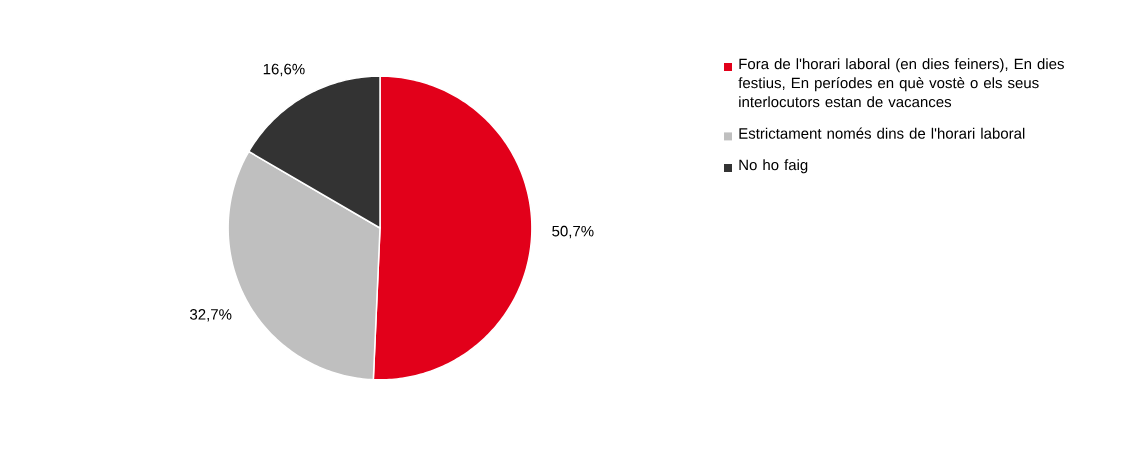 Image resolution: width=1121 pixels, height=450 pixels. Describe the element at coordinates (901, 83) in the screenshot. I see `legend-label: Fora de l'horari laboral (en dies feiners), En dies festius, En períodes en què vostè o els seus interlocutors estan de vacances` at that location.